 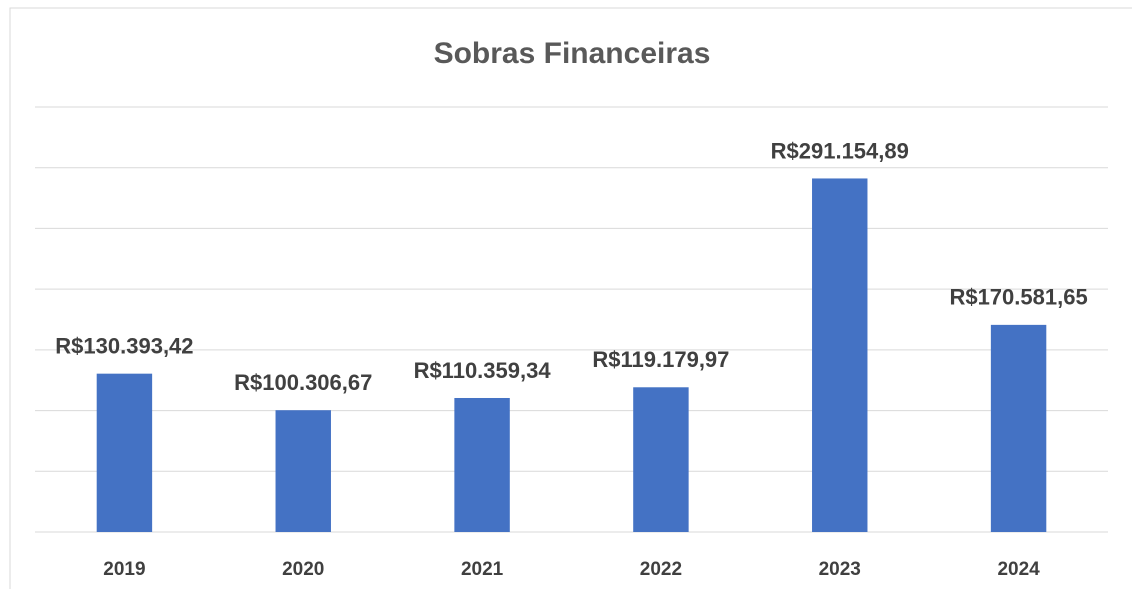 What do you see at coordinates (483, 370) in the screenshot?
I see `data-label: R$110.359,34` at bounding box center [483, 370].